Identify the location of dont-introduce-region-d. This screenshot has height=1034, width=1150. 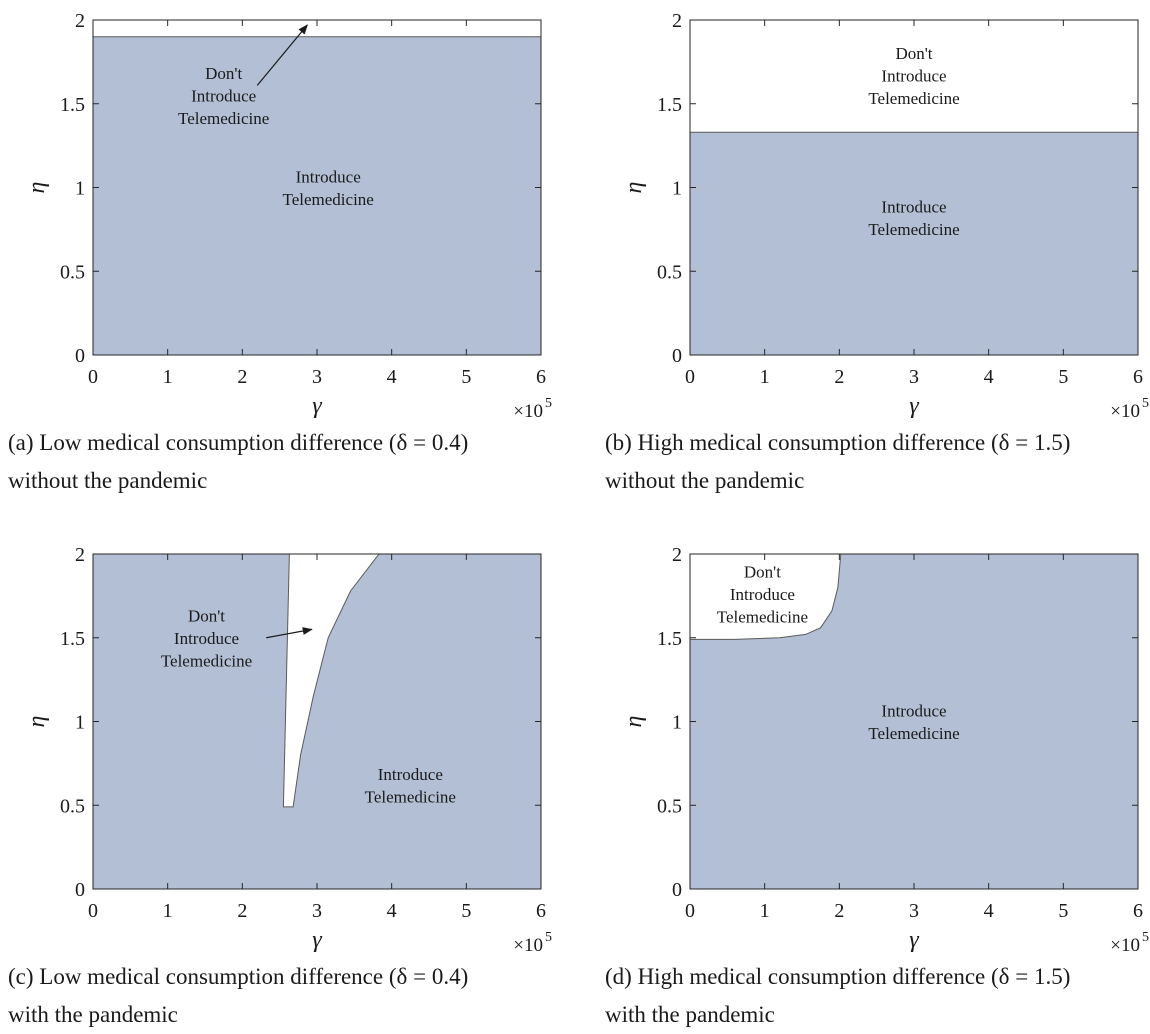
(765, 596).